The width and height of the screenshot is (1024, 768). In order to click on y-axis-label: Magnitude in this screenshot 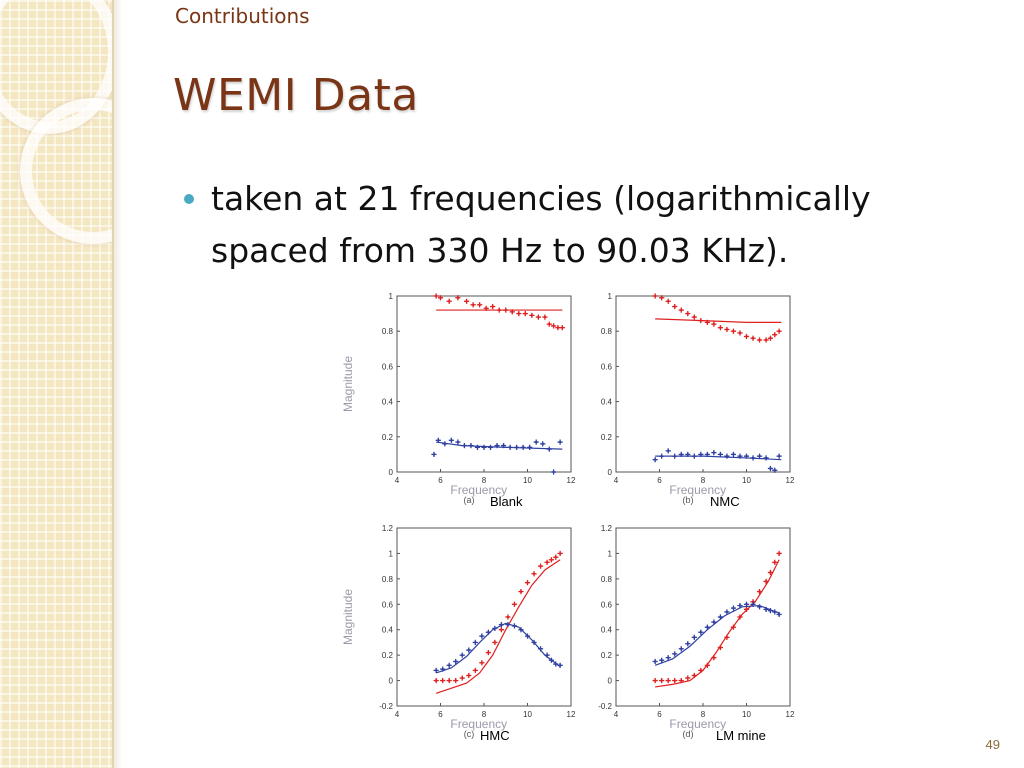, I will do `click(348, 617)`.